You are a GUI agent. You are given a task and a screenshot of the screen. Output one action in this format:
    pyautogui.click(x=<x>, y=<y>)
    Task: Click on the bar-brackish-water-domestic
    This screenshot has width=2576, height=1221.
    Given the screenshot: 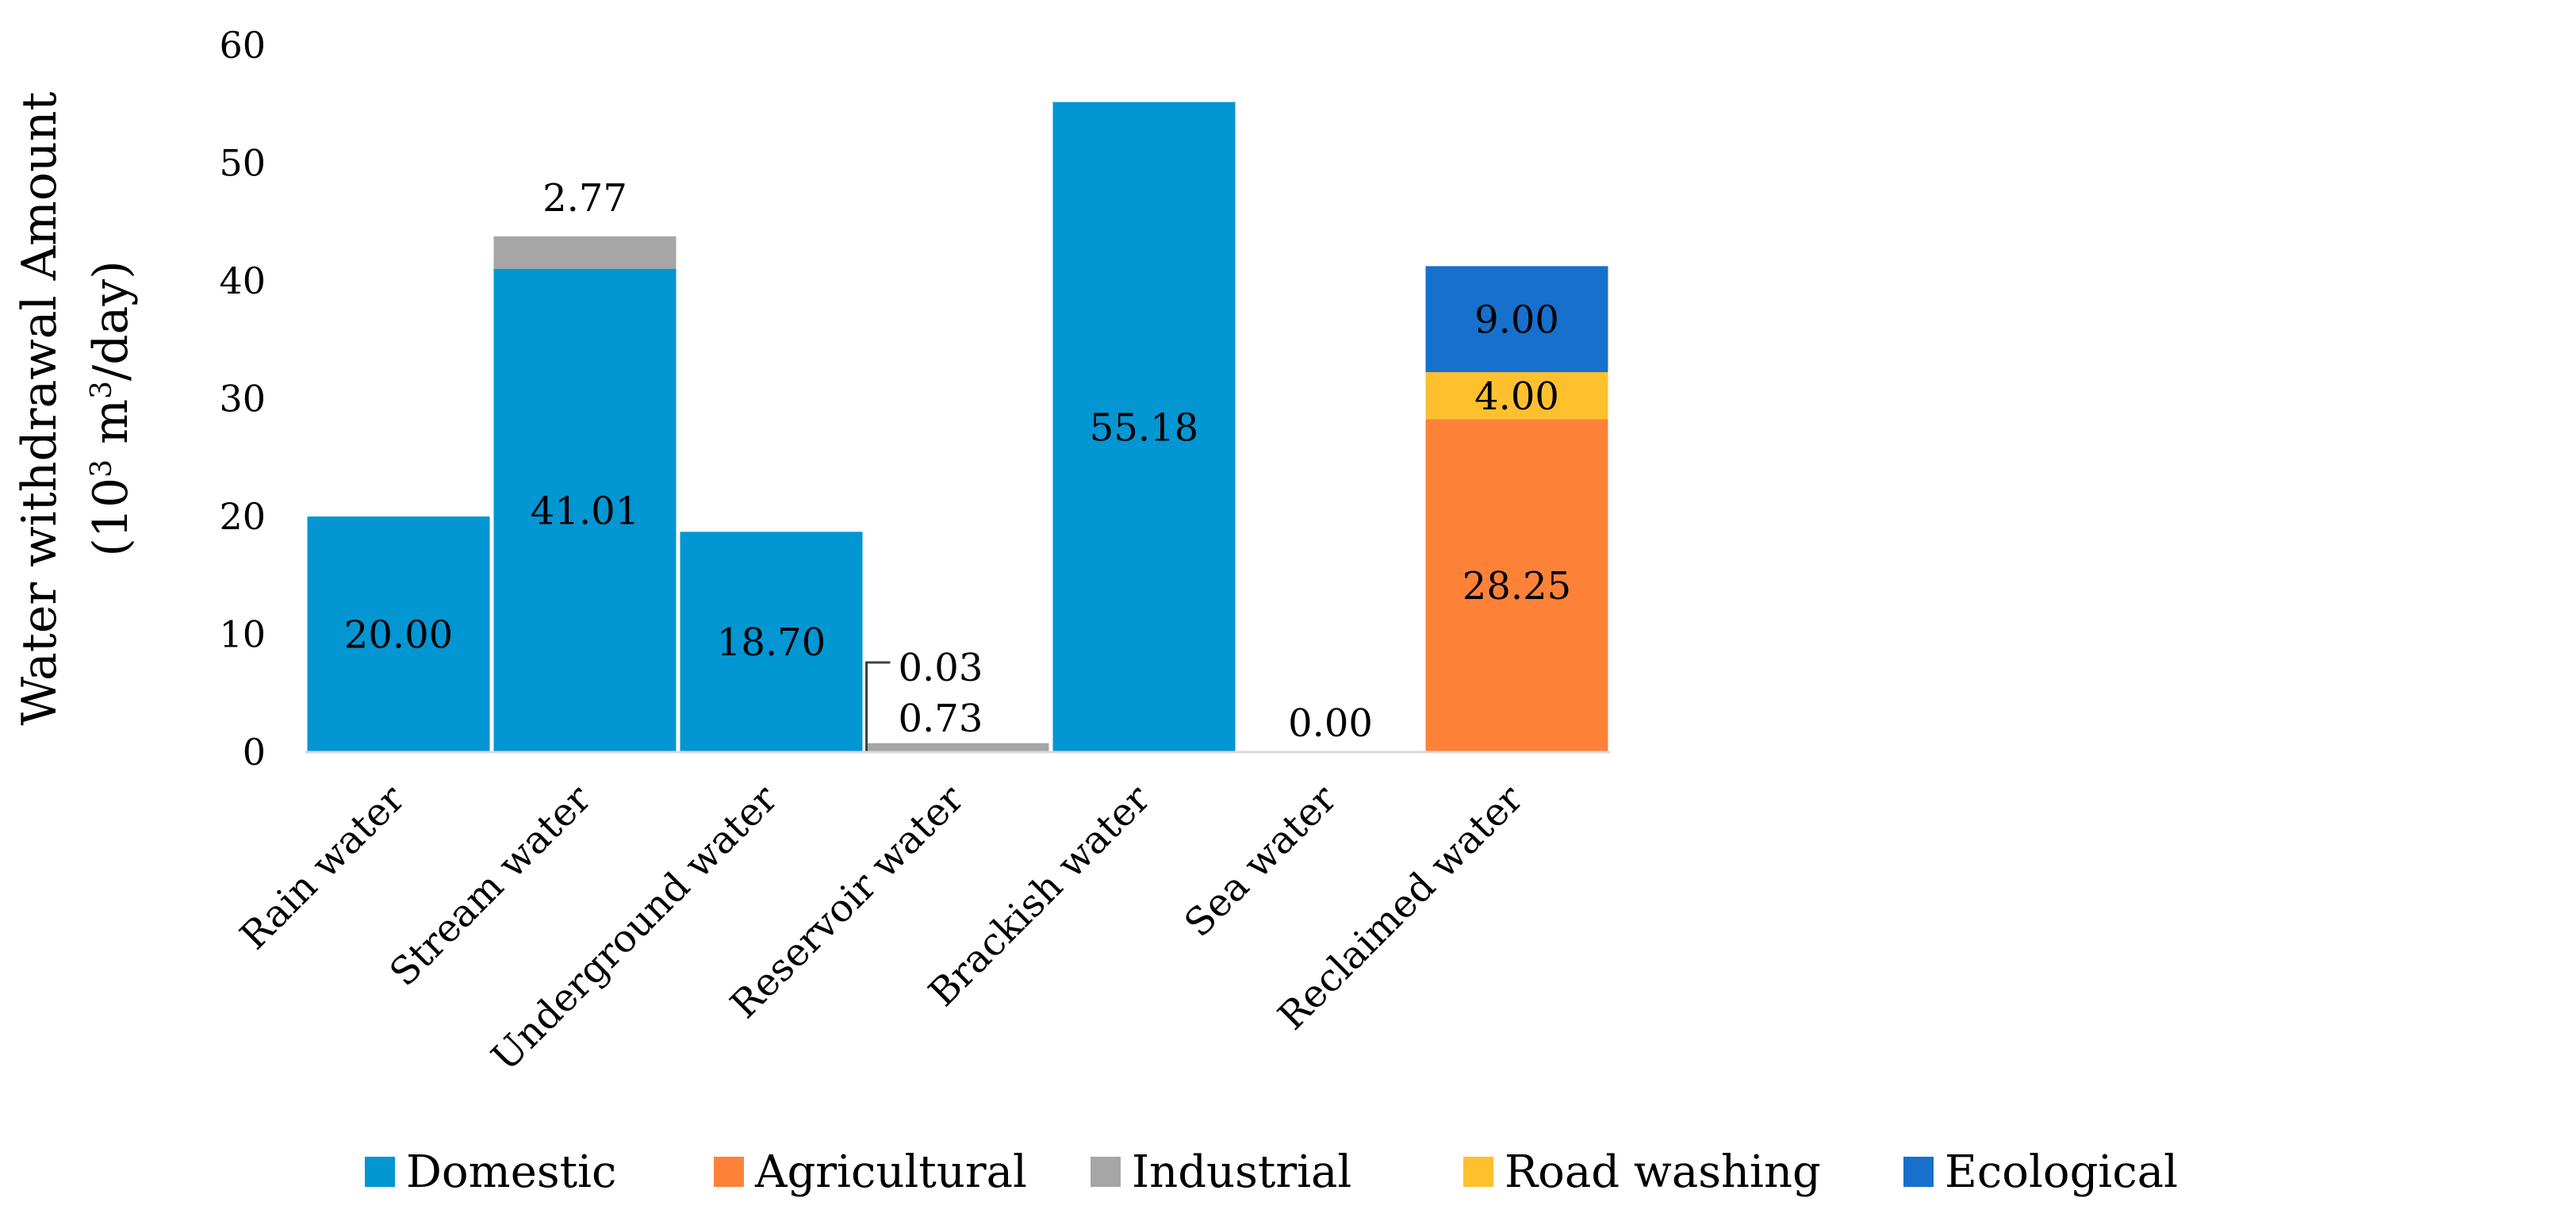 What is the action you would take?
    pyautogui.click(x=1144, y=427)
    